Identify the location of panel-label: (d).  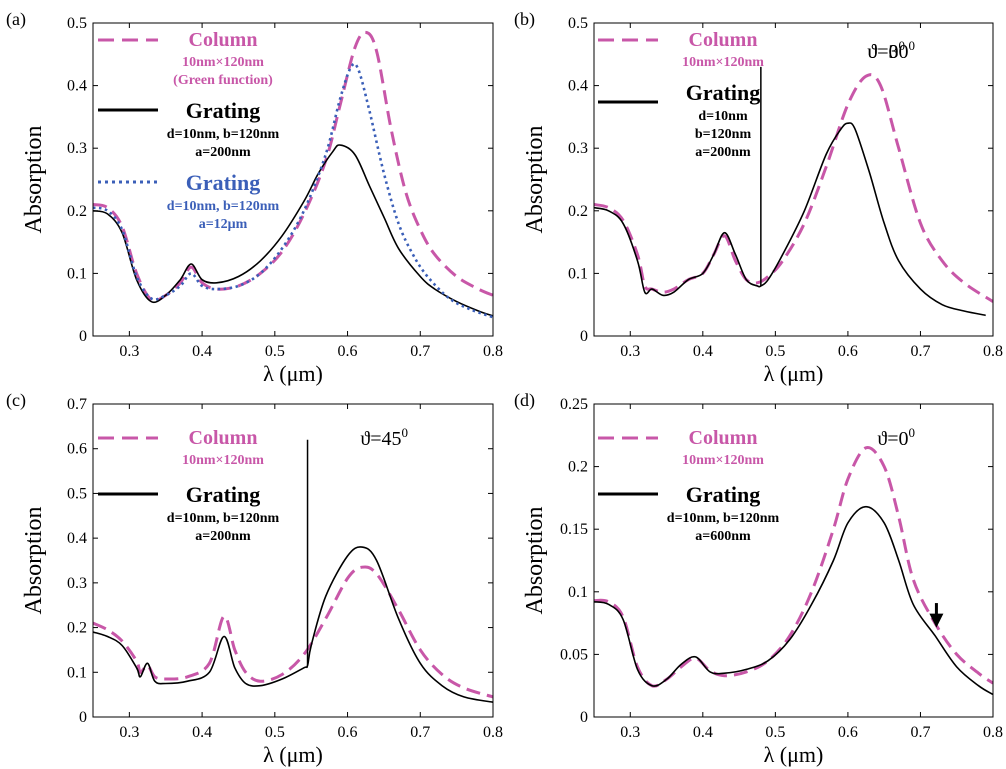
(524, 400).